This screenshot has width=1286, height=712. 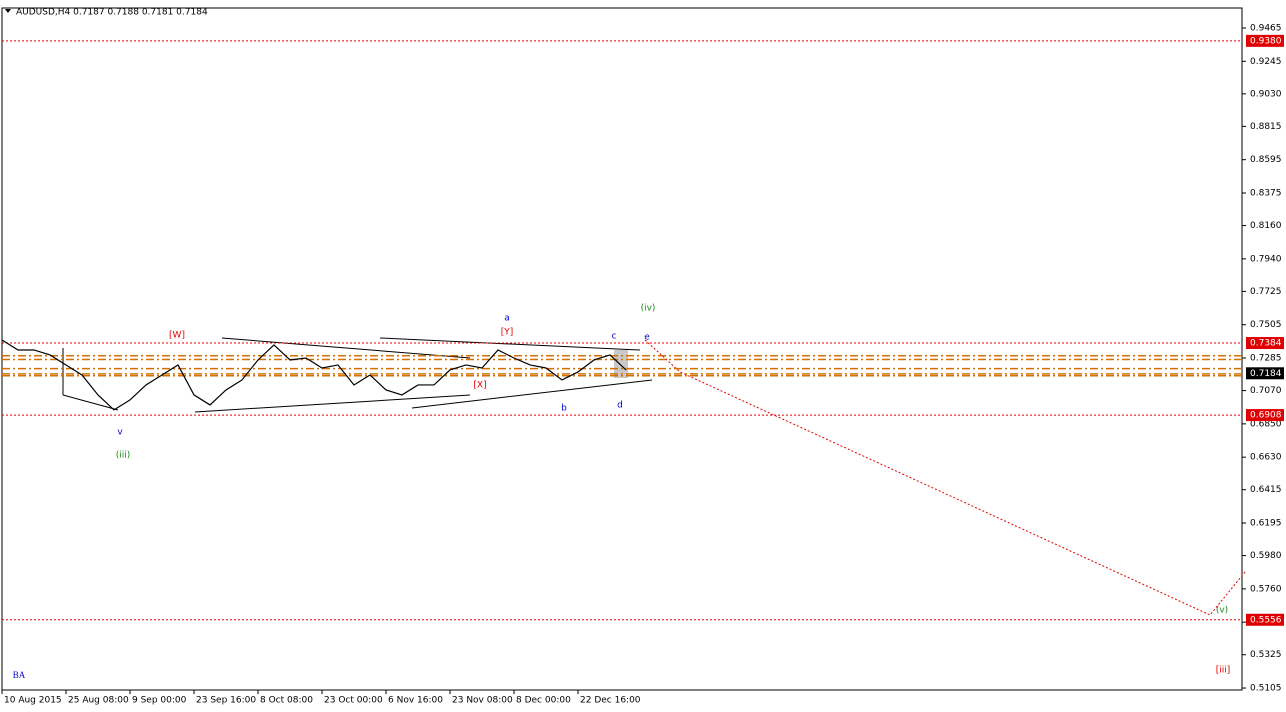 I want to click on wave-label: a, so click(x=507, y=319).